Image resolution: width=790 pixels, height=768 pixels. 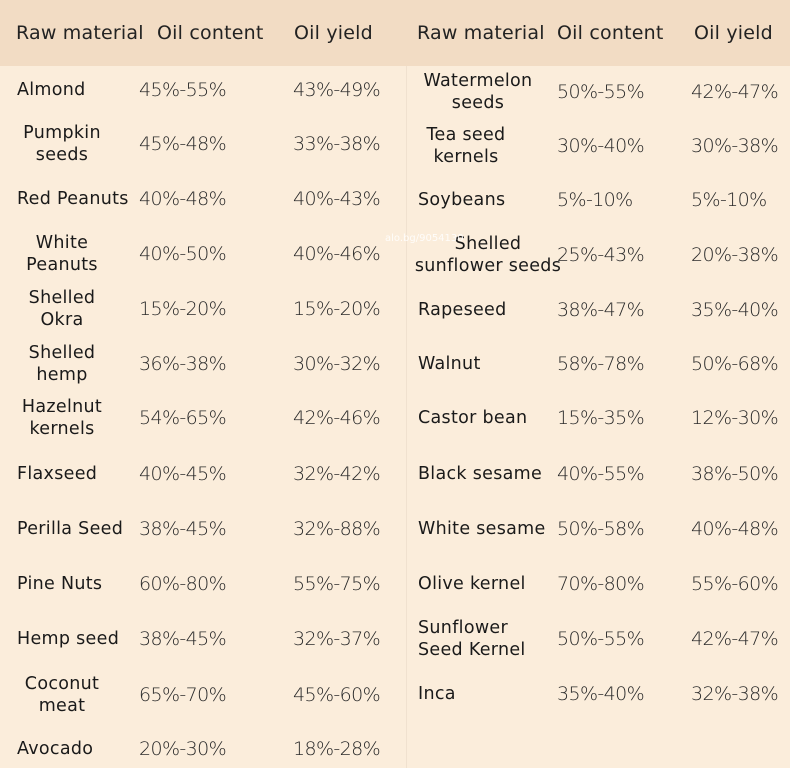 I want to click on header-oil-content-right: Oil content, so click(x=610, y=33).